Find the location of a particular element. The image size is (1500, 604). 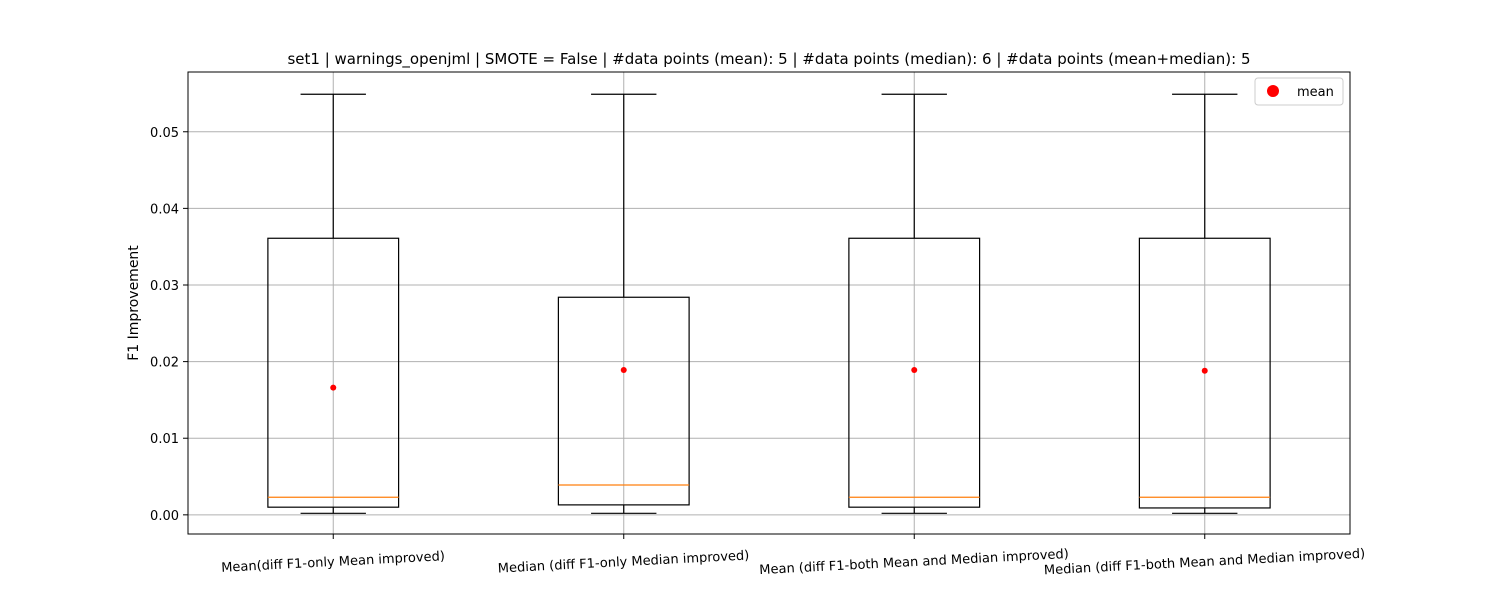

x-tick-label: Median (diff F1-only Median improved) is located at coordinates (623, 562).